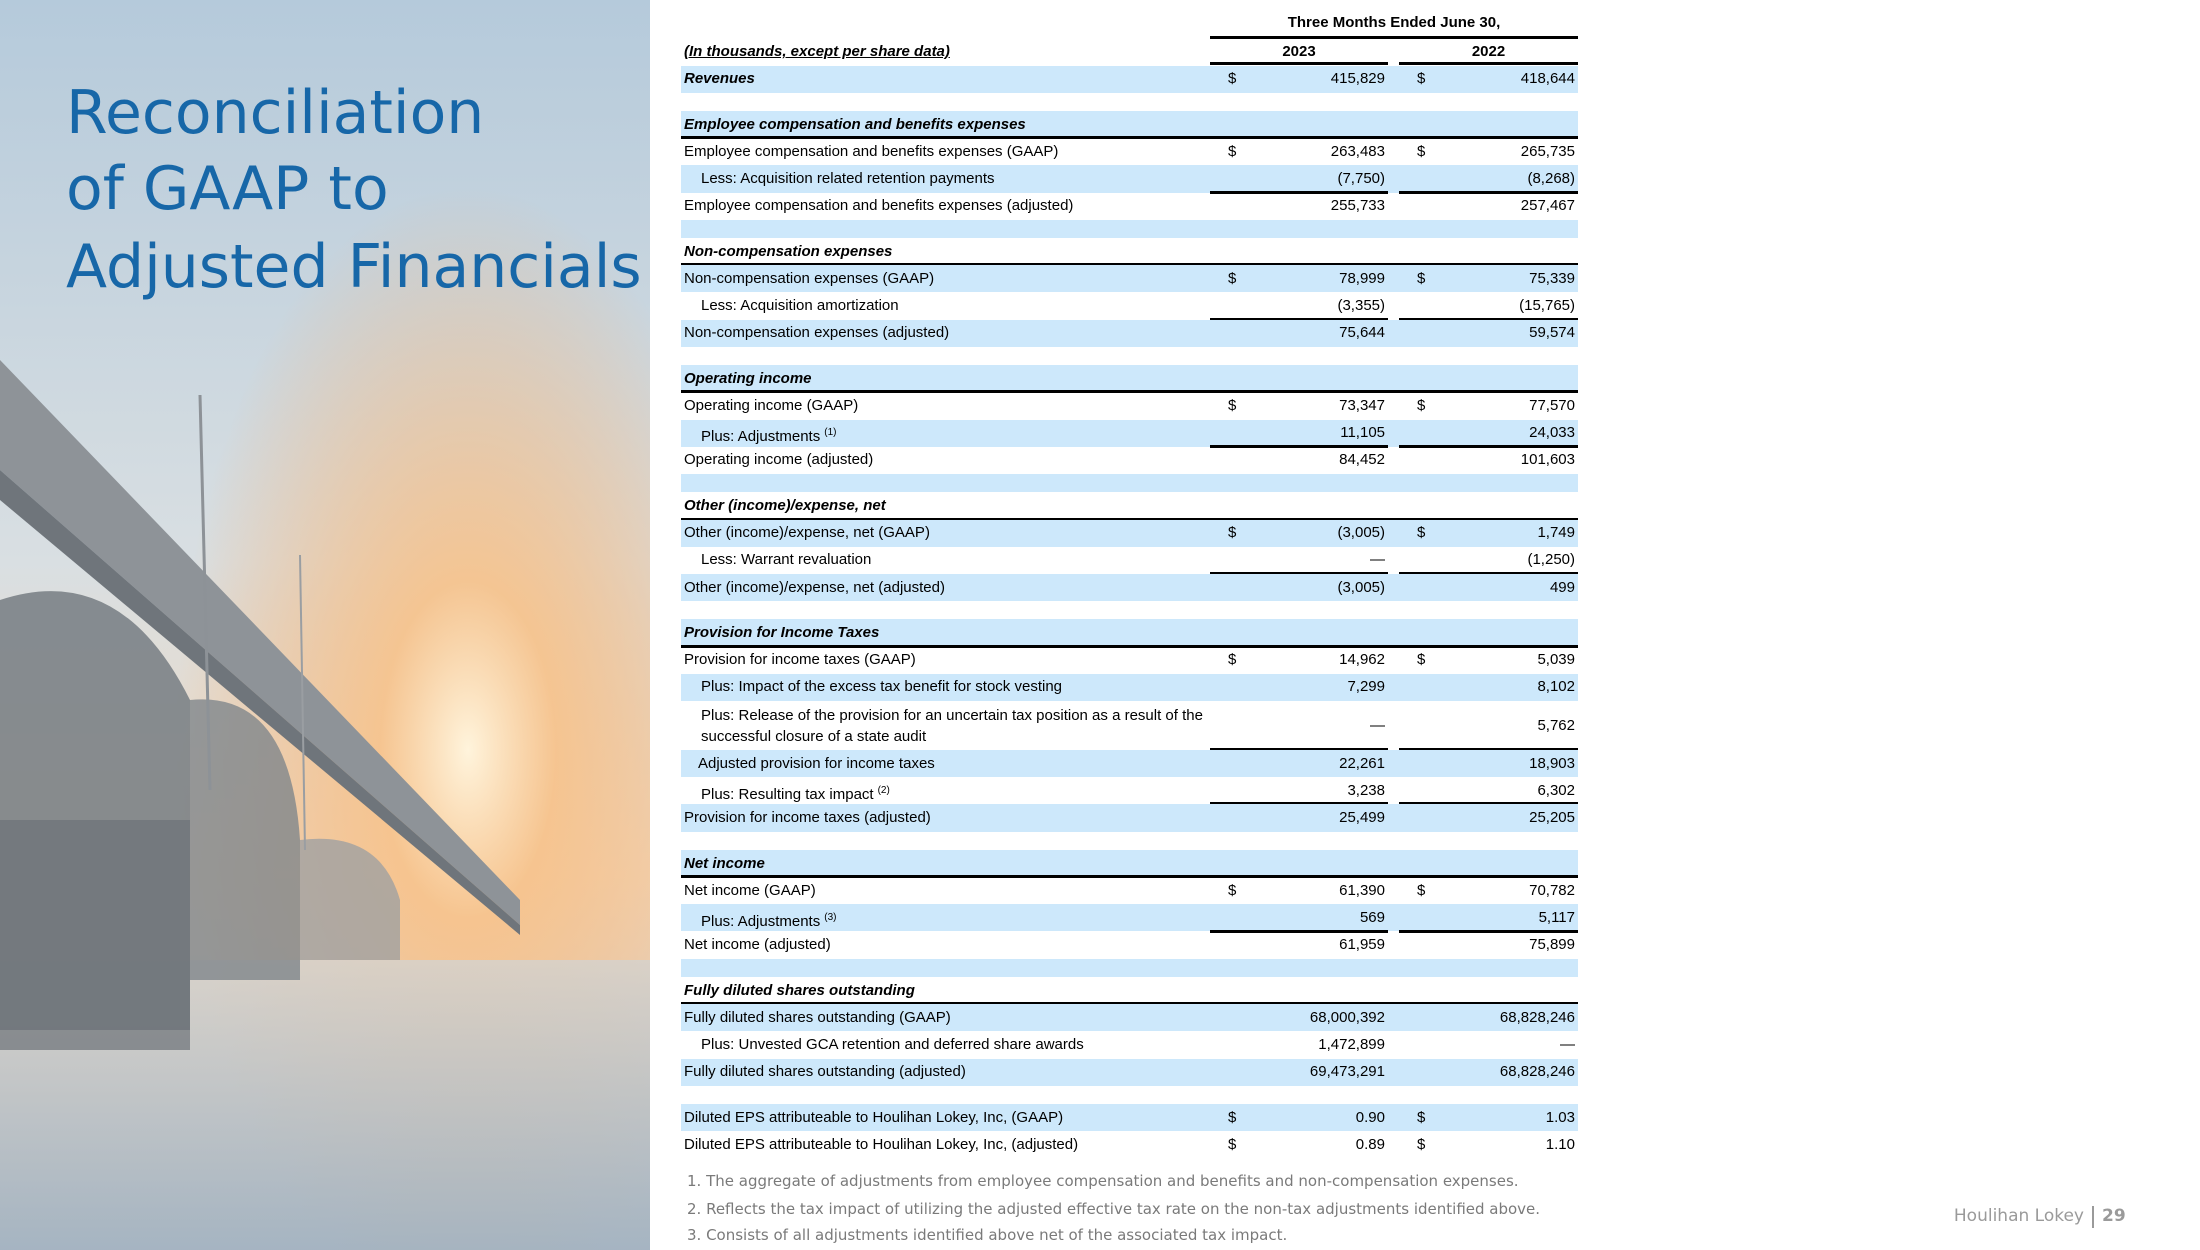 The width and height of the screenshot is (2200, 1250). I want to click on row-label: Less: Acquisition amortization, so click(800, 306).